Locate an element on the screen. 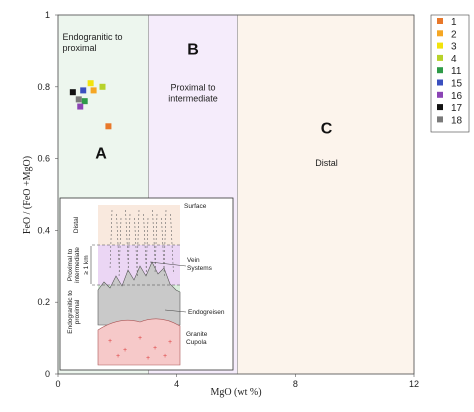 The image size is (474, 412). inset-vein-pointer is located at coordinates (168, 264).